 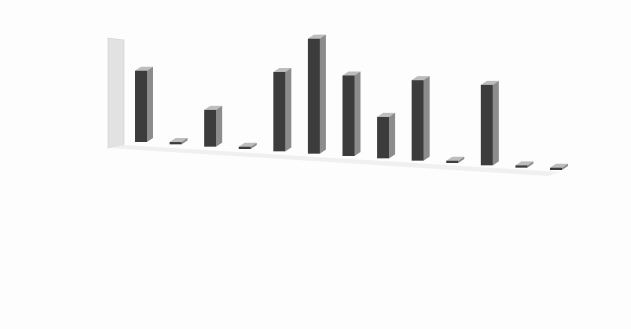 What do you see at coordinates (116, 93) in the screenshot?
I see `chart-side-wall` at bounding box center [116, 93].